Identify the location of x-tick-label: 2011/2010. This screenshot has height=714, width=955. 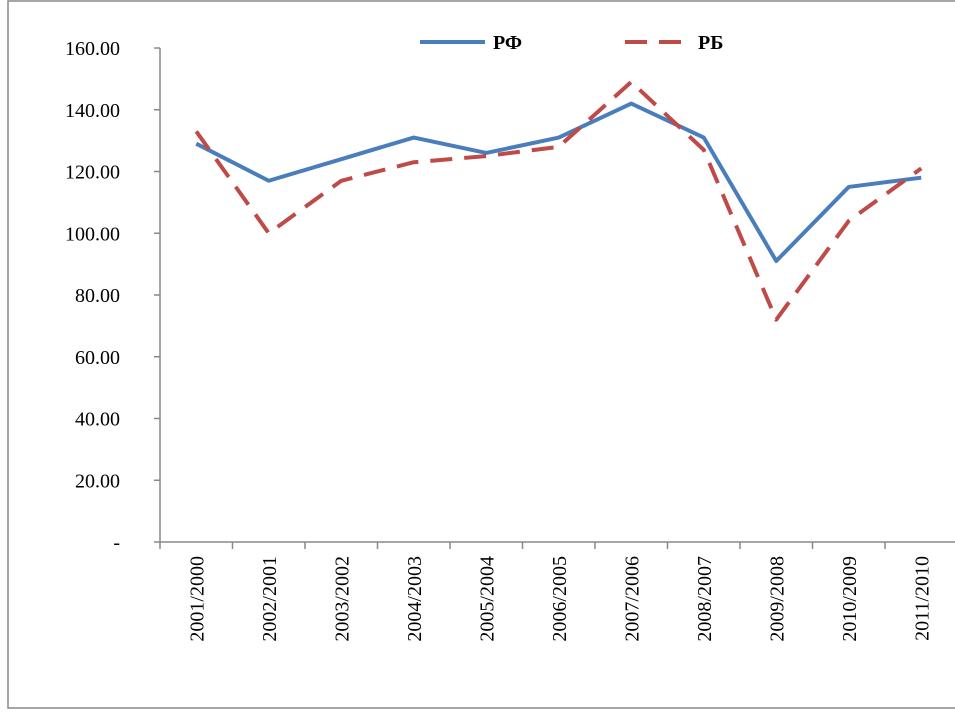
(922, 598).